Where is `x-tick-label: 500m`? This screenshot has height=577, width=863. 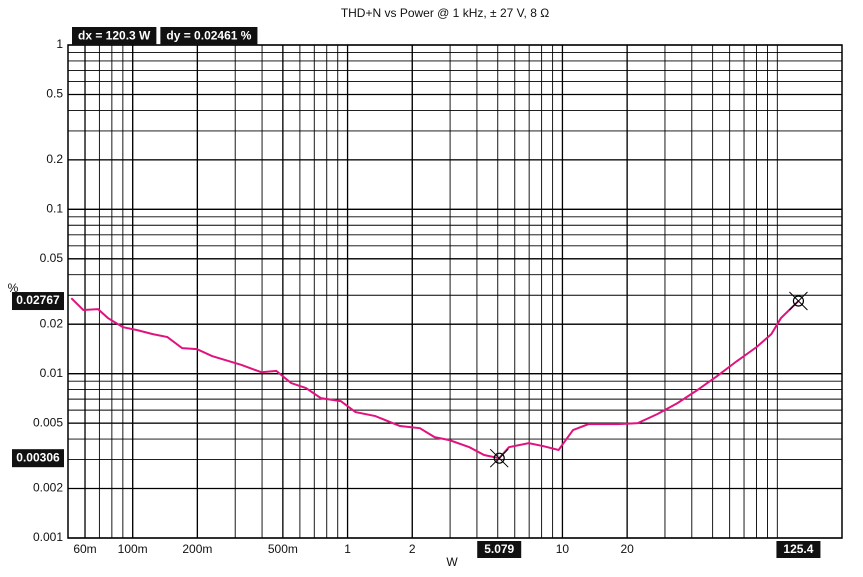 x-tick-label: 500m is located at coordinates (283, 549).